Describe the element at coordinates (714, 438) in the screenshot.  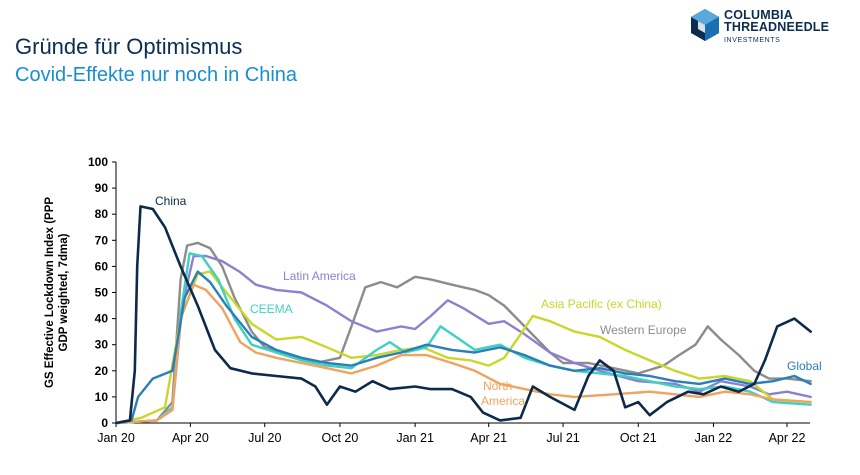
I see `x-tick-label: Jan 22` at that location.